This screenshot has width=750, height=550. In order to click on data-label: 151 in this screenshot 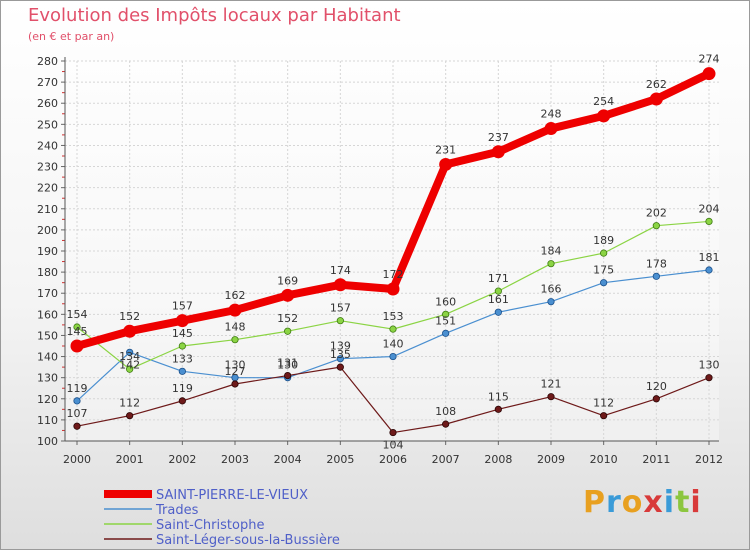, I will do `click(445, 320)`.